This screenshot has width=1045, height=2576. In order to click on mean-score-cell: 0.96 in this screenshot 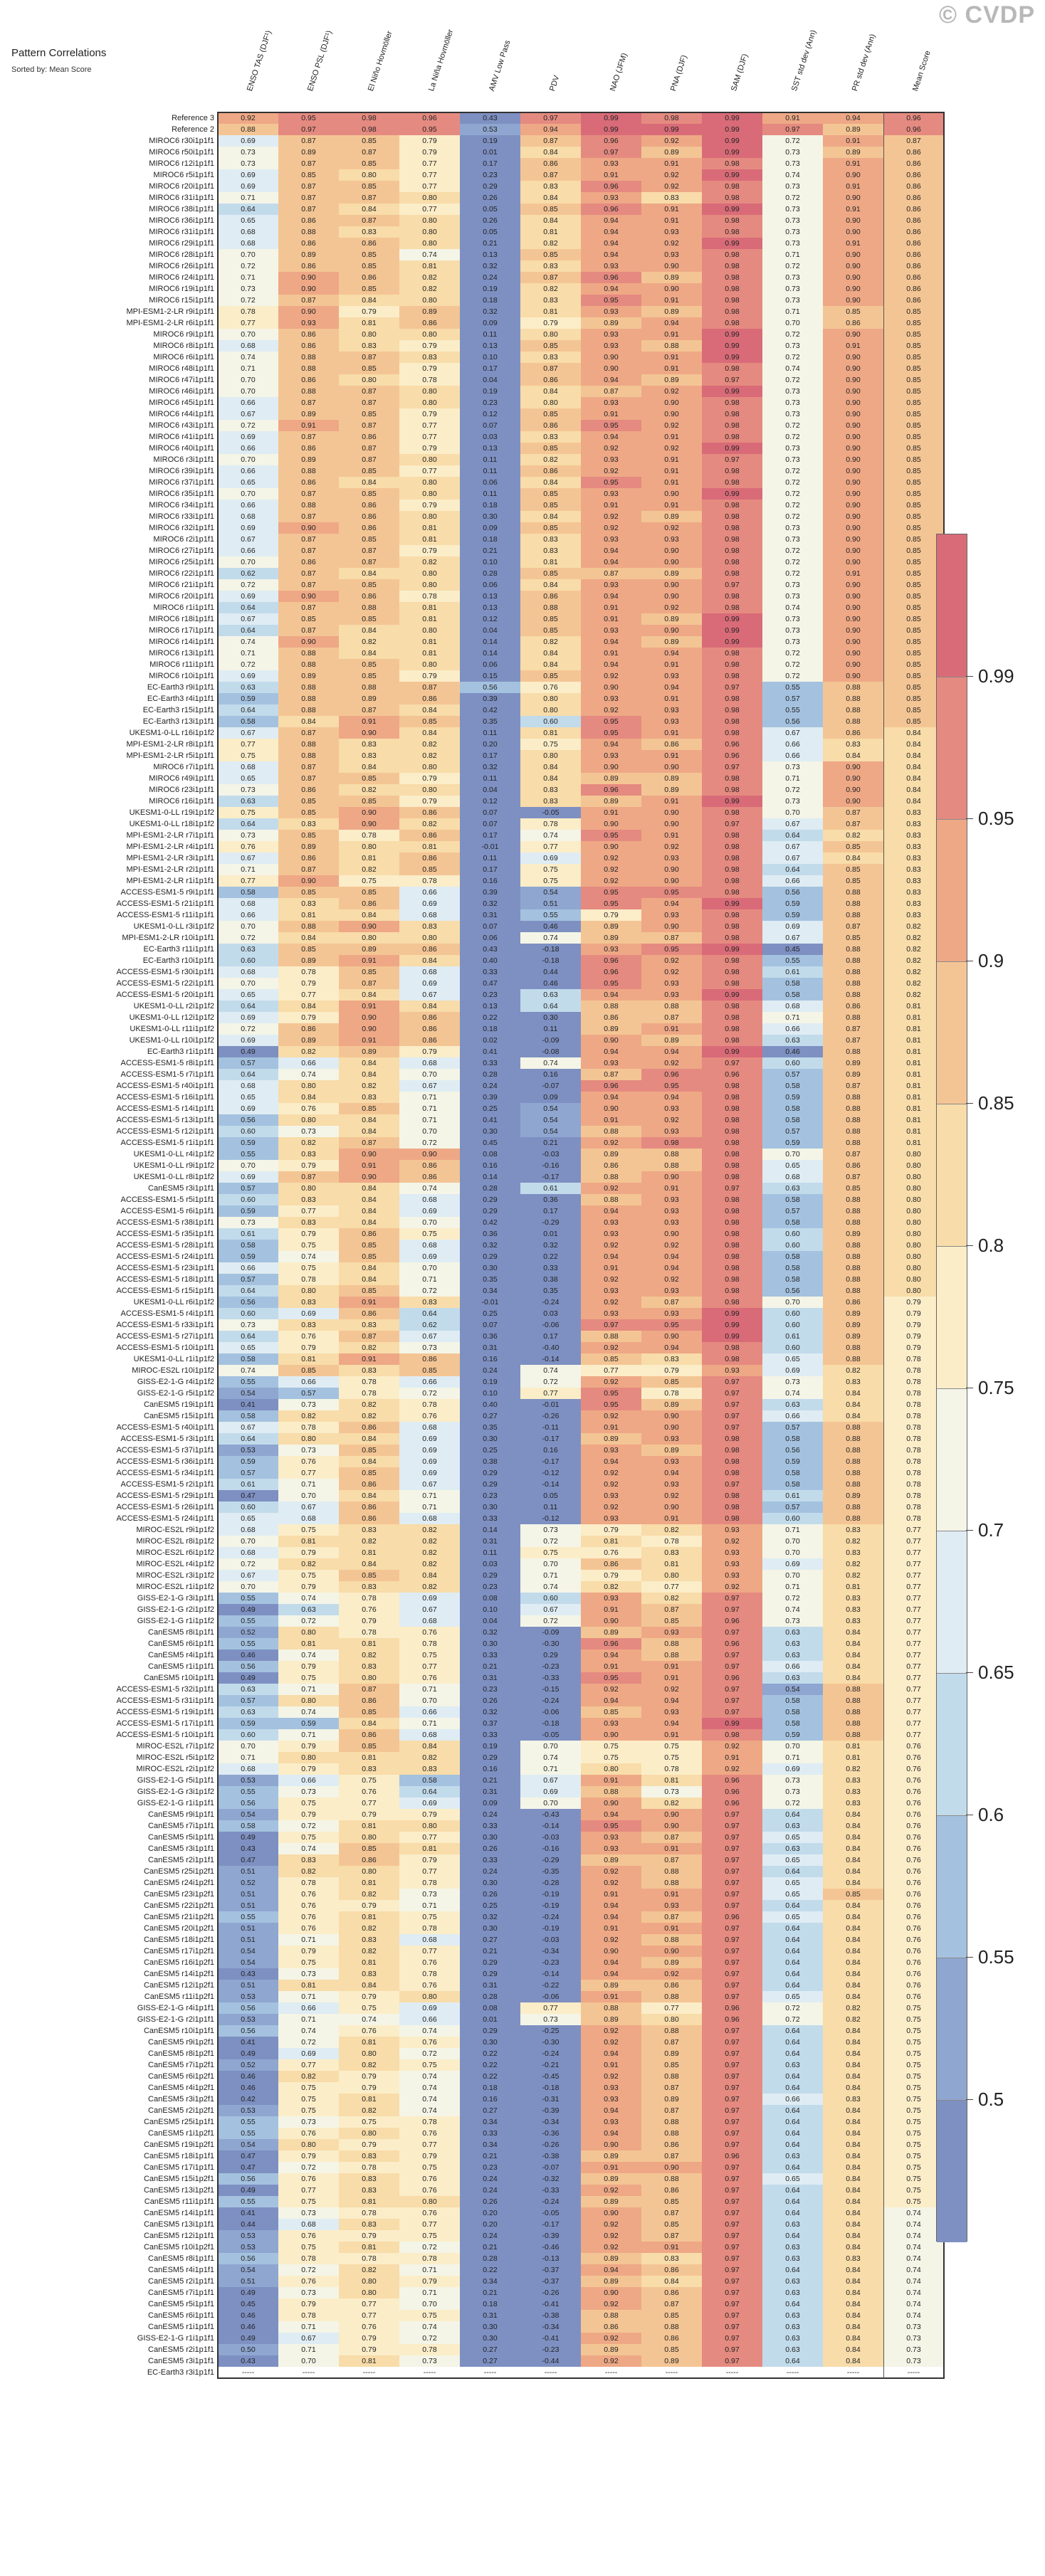, I will do `click(913, 129)`.